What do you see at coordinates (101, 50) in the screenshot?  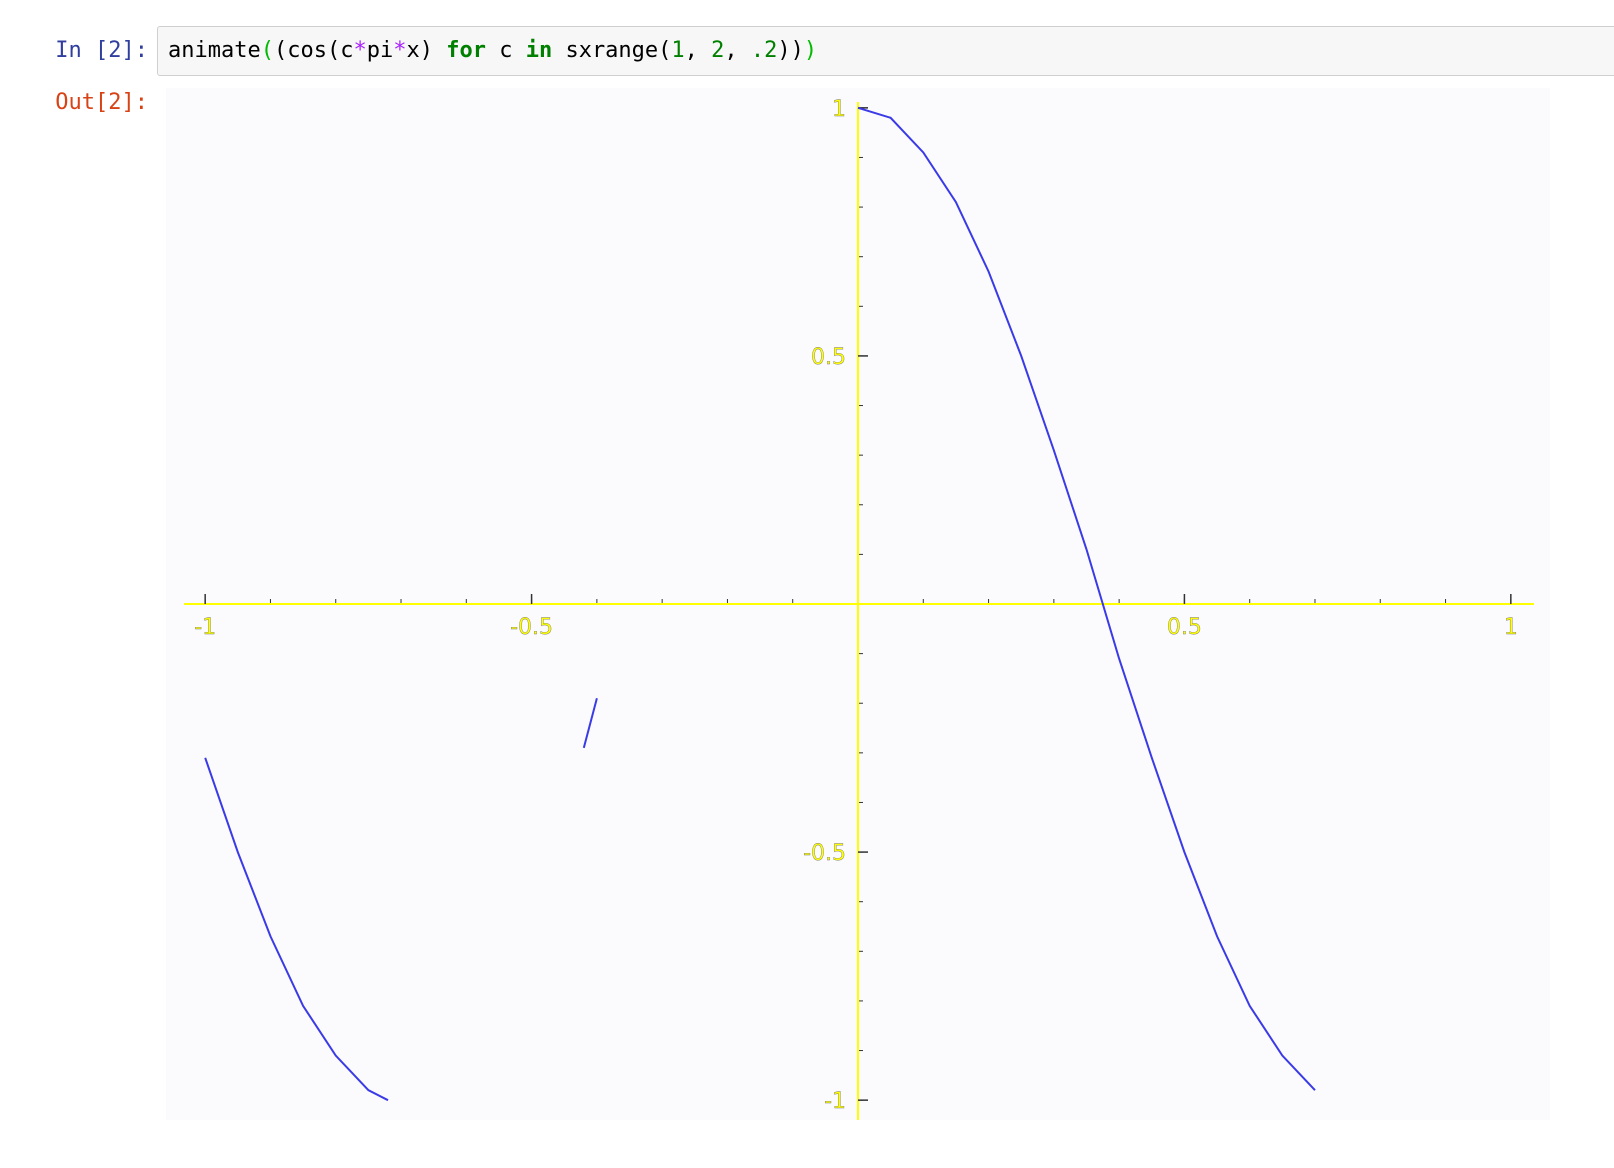 I see `input-prompt: In [2]:` at bounding box center [101, 50].